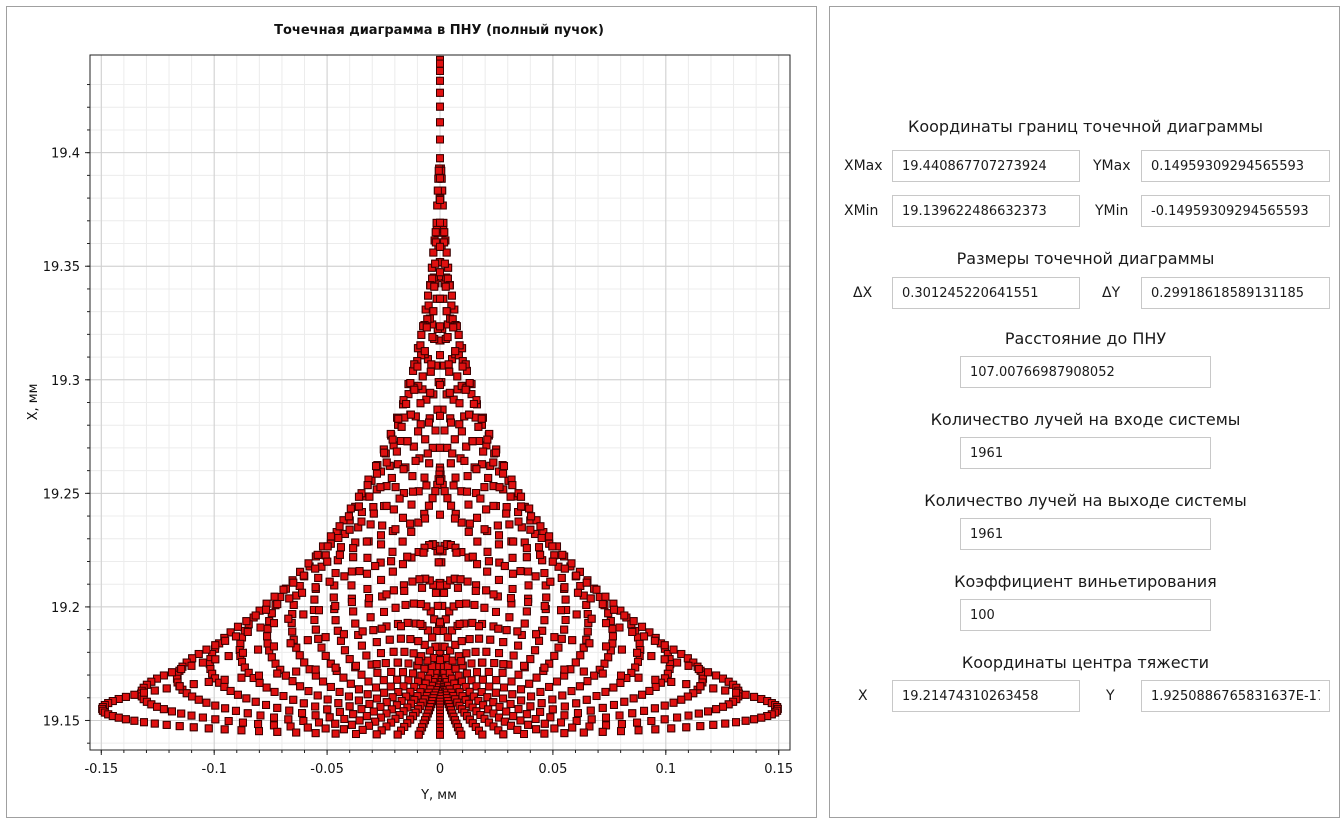  I want to click on y-tick-label: 19.2, so click(65, 608).